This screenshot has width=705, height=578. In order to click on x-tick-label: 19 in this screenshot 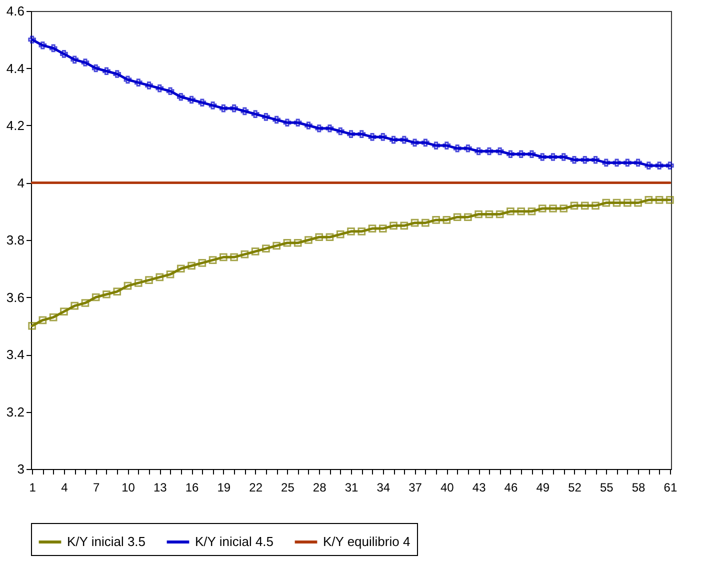, I will do `click(224, 487)`.